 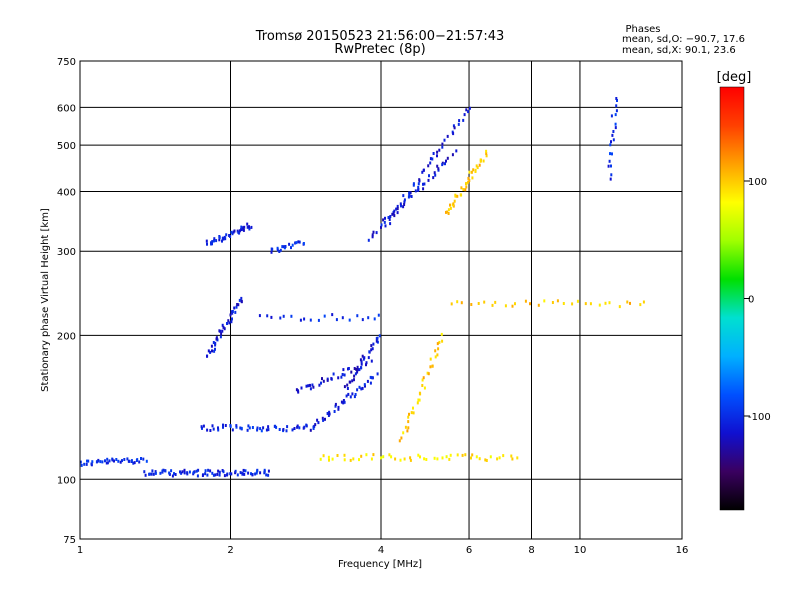 What do you see at coordinates (732, 298) in the screenshot?
I see `colorbar-gradient` at bounding box center [732, 298].